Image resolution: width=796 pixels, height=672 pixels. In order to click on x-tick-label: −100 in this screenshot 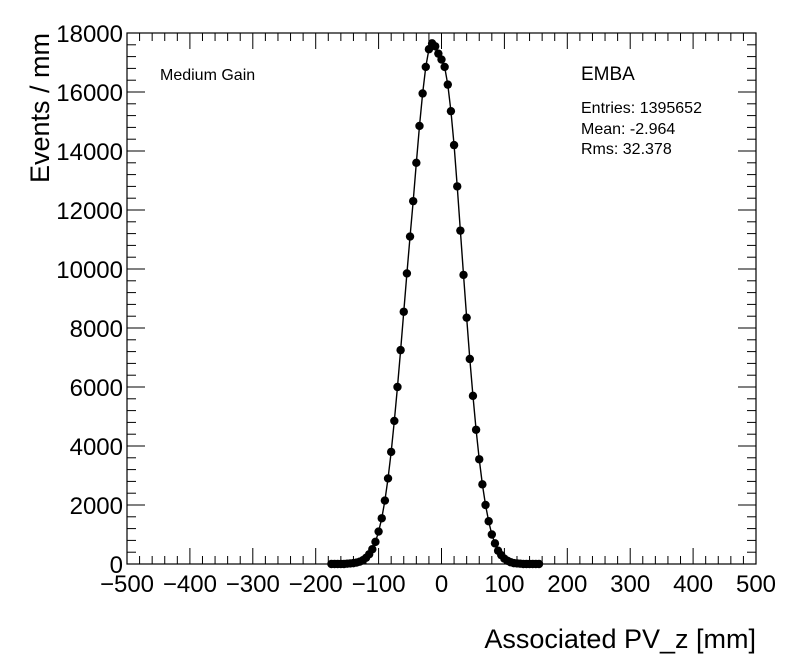, I will do `click(379, 584)`.